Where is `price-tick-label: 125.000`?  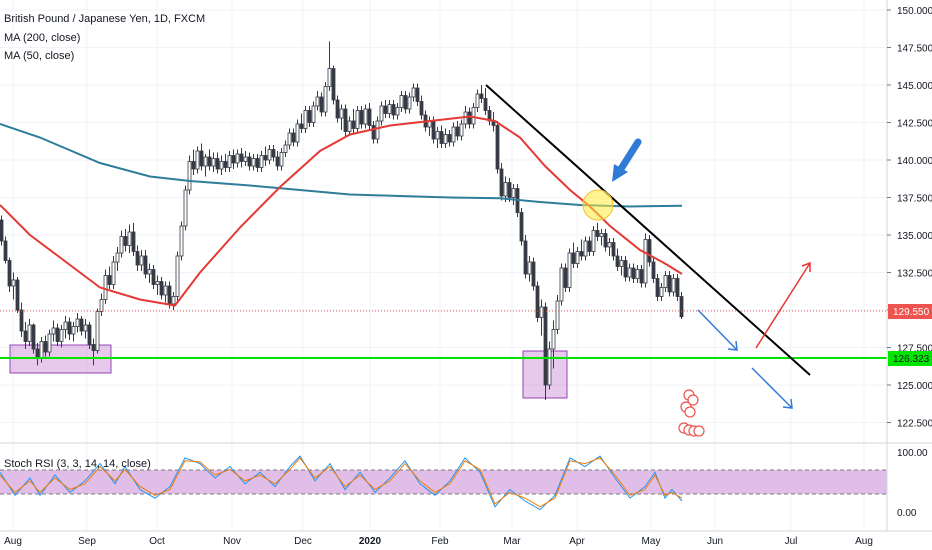 price-tick-label: 125.000 is located at coordinates (914, 386).